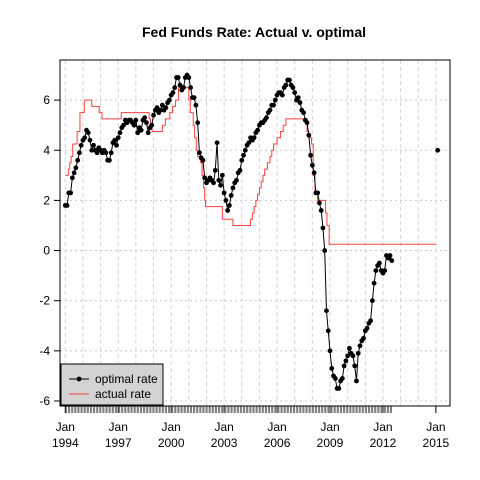 The height and width of the screenshot is (480, 480). What do you see at coordinates (79, 379) in the screenshot?
I see `legend-optimal-point-key` at bounding box center [79, 379].